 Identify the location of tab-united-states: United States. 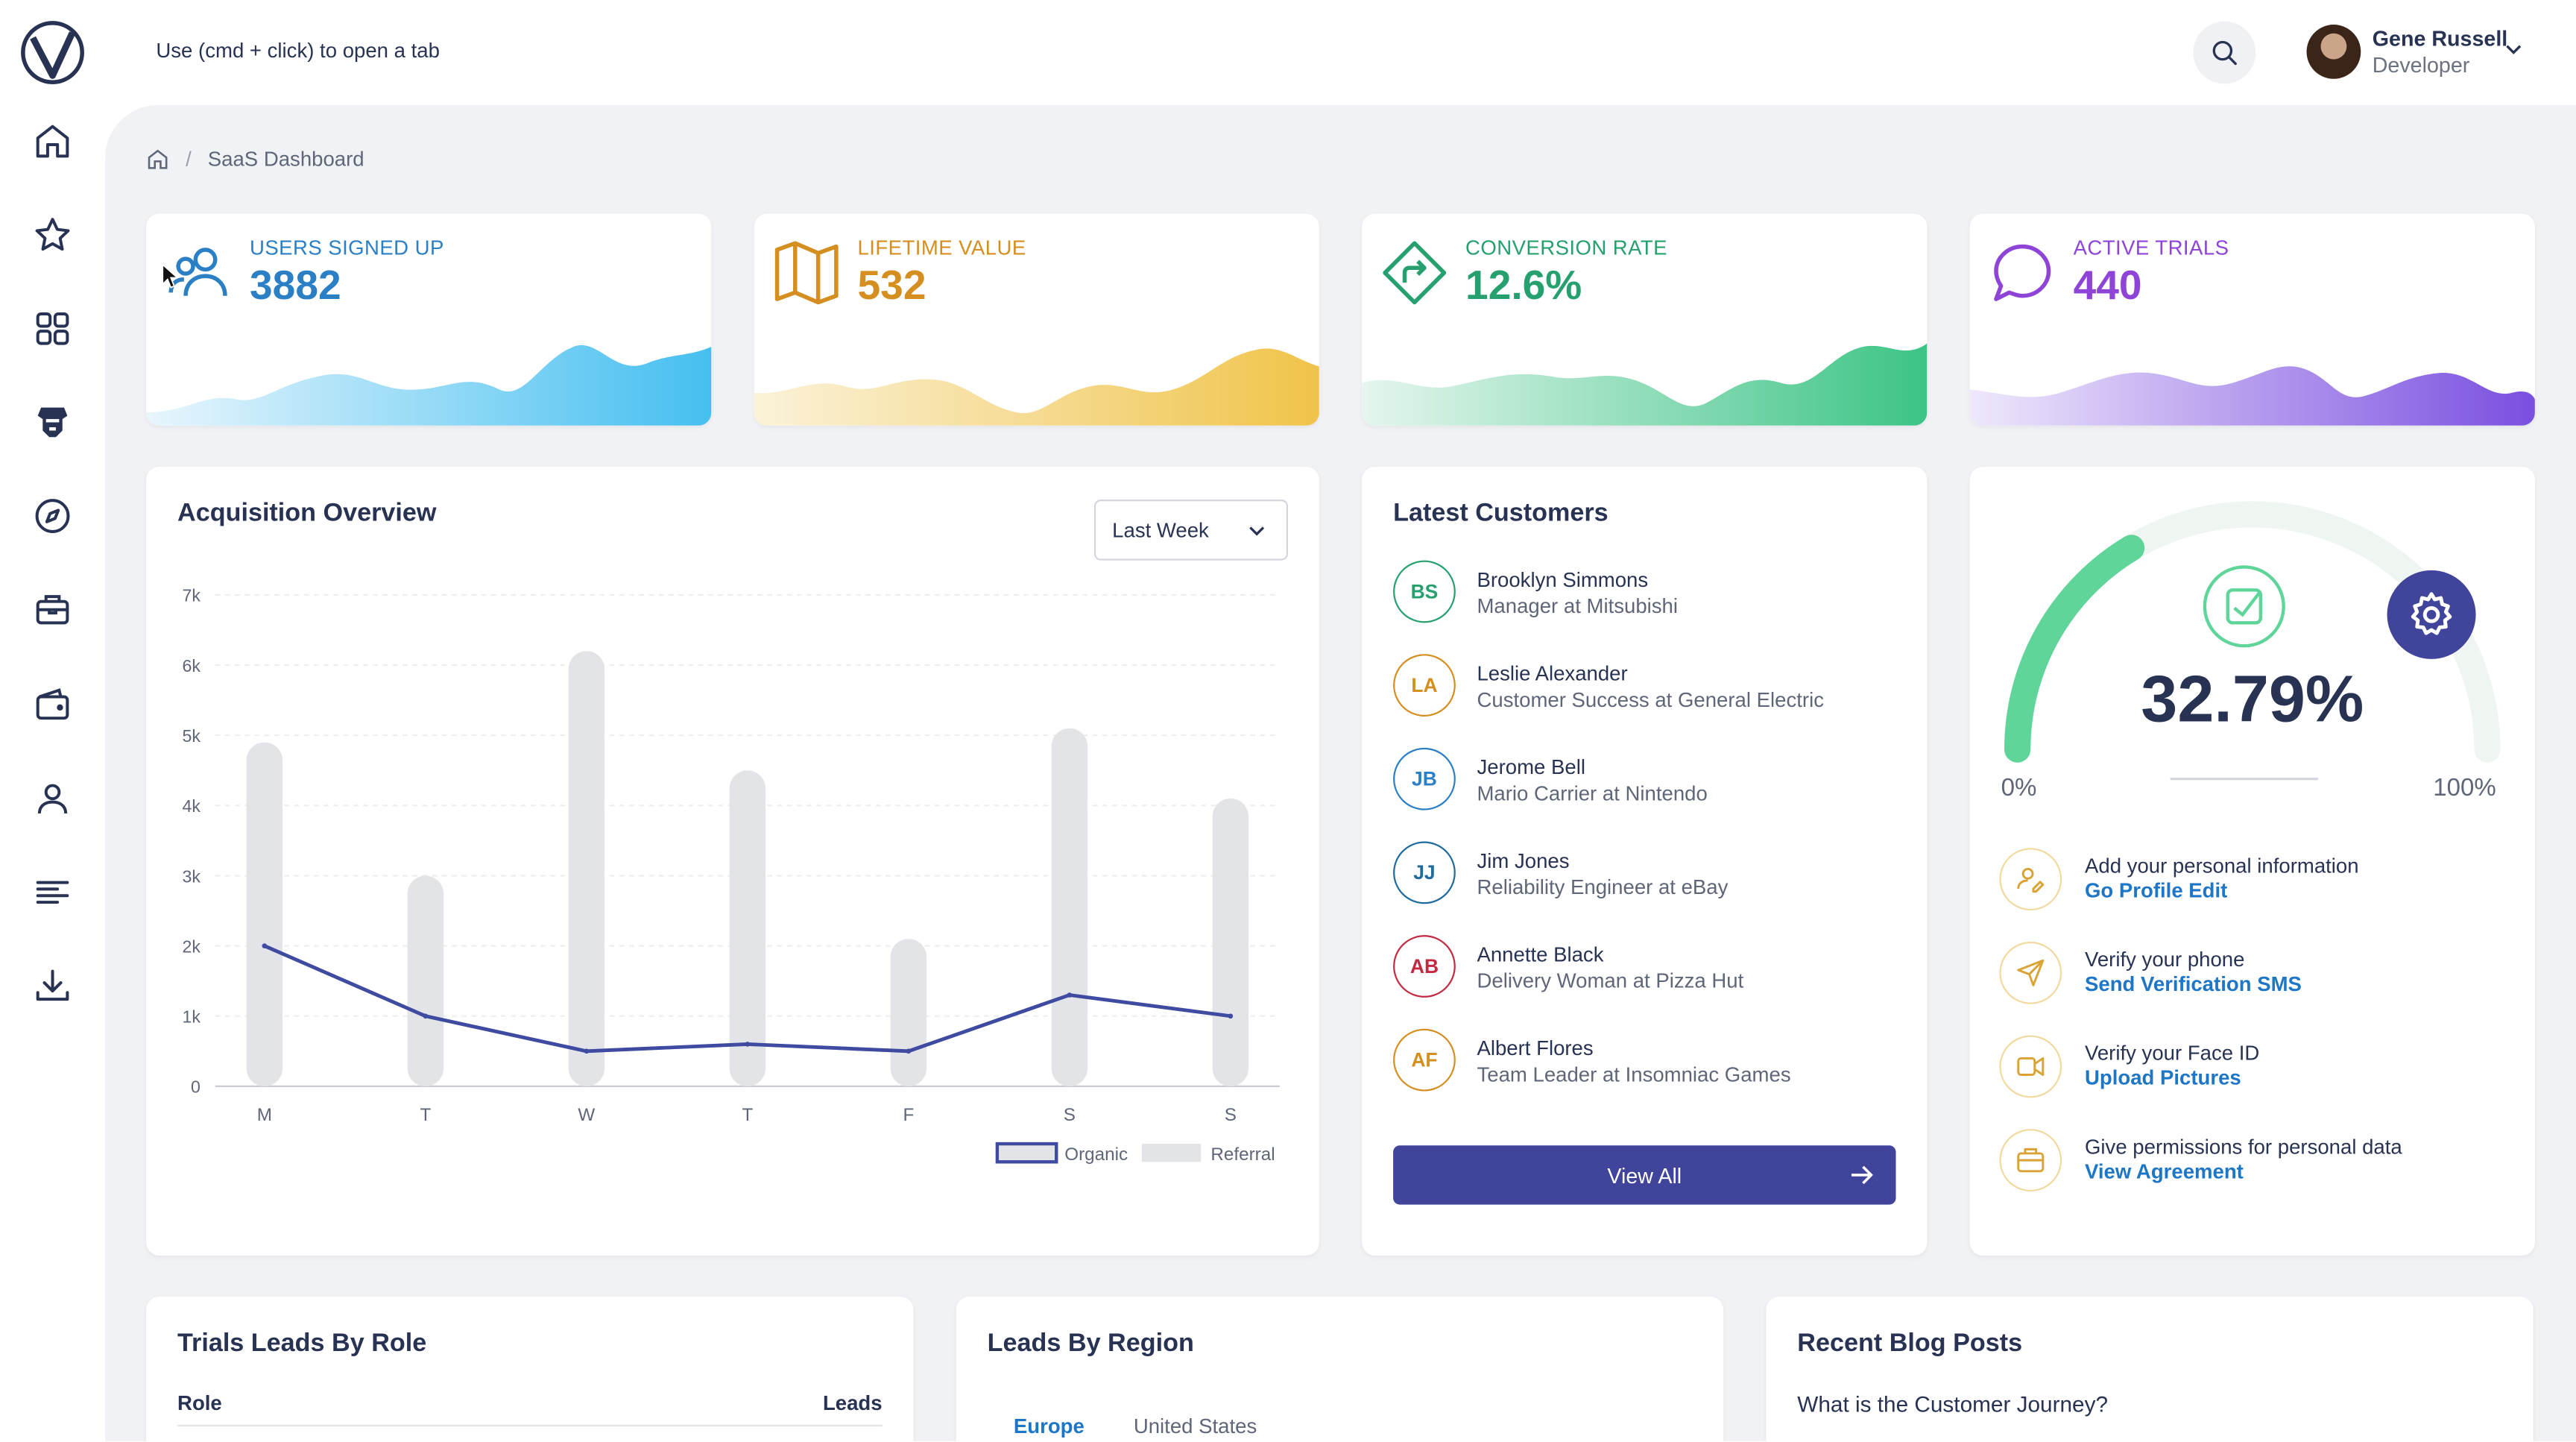
(1195, 1426).